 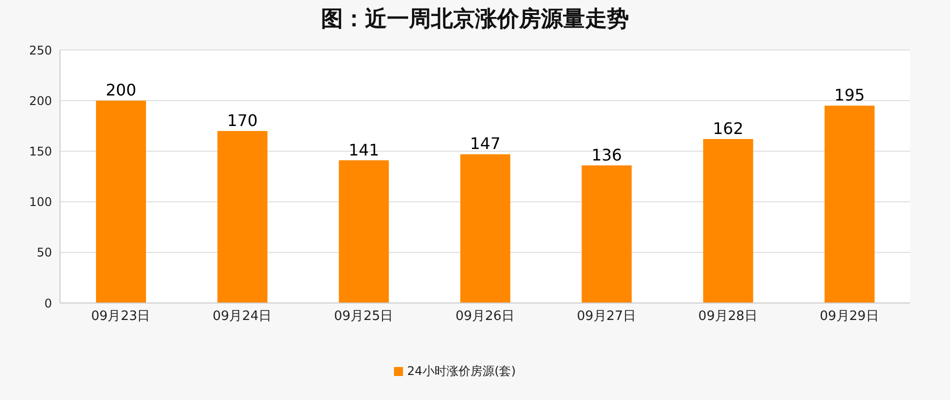 What do you see at coordinates (40, 101) in the screenshot?
I see `y-tick-label: 200` at bounding box center [40, 101].